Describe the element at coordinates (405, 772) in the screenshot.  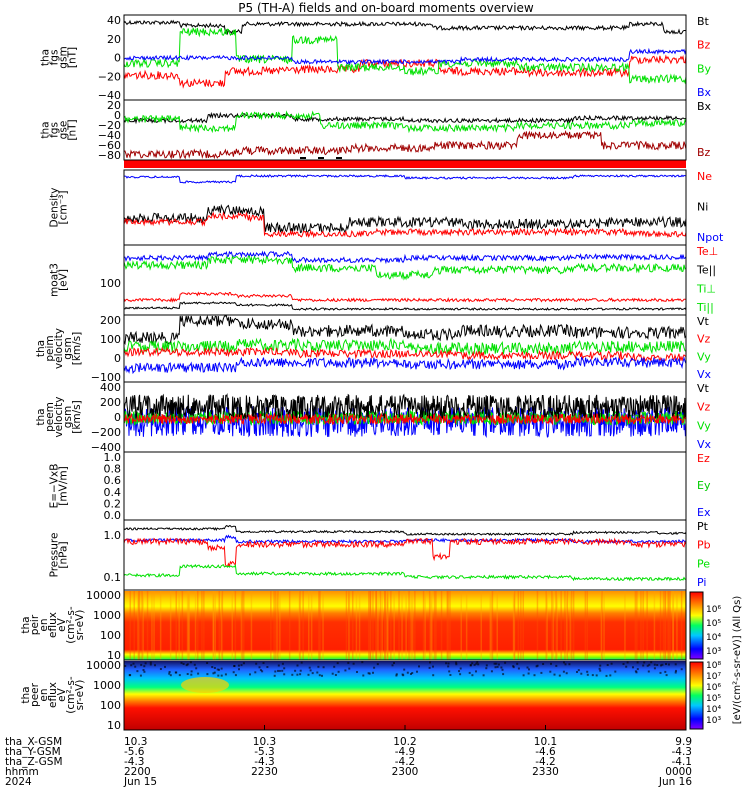
I see `x-value: 2300` at that location.